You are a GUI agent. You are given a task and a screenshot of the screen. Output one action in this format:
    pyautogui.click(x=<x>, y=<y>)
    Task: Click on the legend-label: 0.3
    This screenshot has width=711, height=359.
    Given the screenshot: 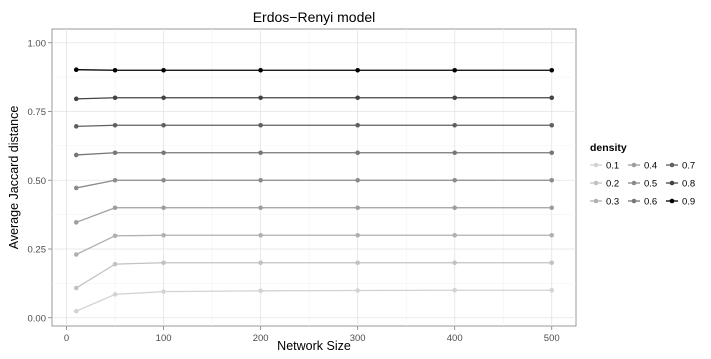 What is the action you would take?
    pyautogui.click(x=612, y=202)
    